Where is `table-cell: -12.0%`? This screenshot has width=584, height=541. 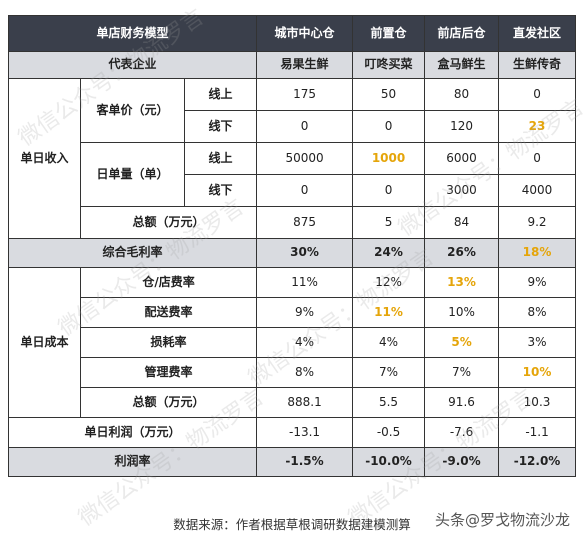 table-cell: -12.0% is located at coordinates (537, 462).